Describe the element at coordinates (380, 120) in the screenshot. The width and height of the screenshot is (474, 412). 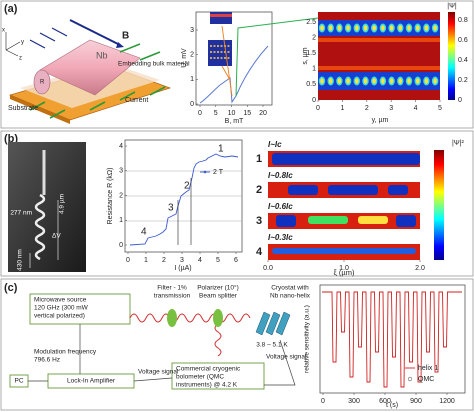
I see `x-axis-label: y, µm` at that location.